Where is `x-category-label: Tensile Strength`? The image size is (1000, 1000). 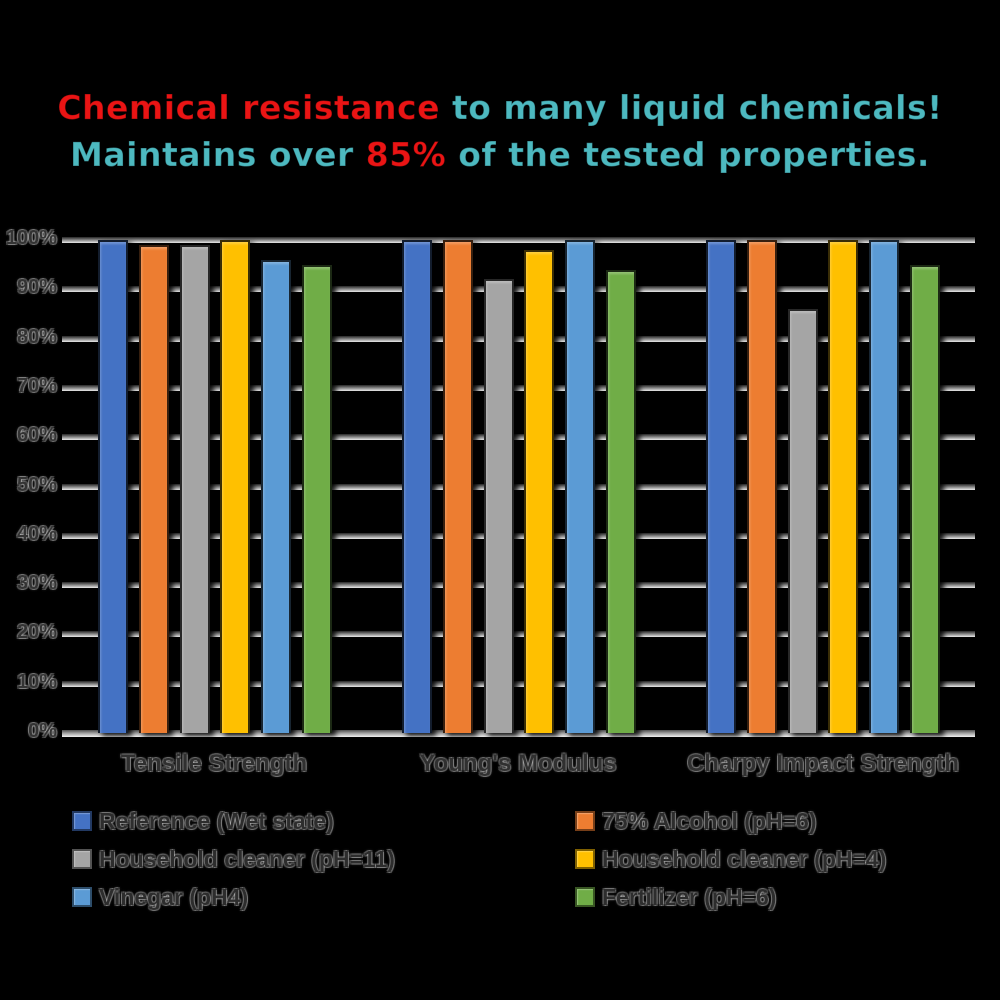
x-category-label: Tensile Strength is located at coordinates (214, 763).